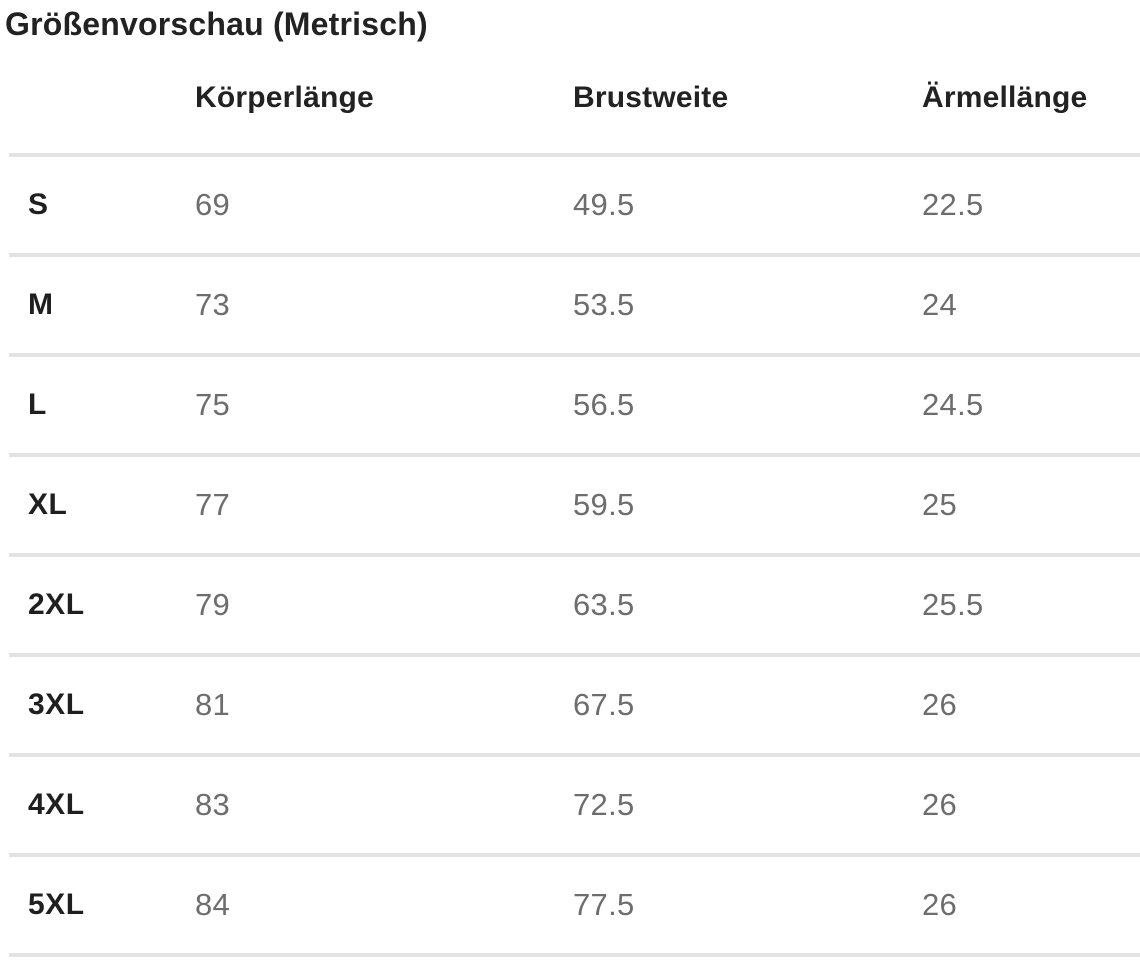 Image resolution: width=1140 pixels, height=960 pixels. What do you see at coordinates (570, 705) in the screenshot?
I see `table-row: 3XL 81 67.5 26` at bounding box center [570, 705].